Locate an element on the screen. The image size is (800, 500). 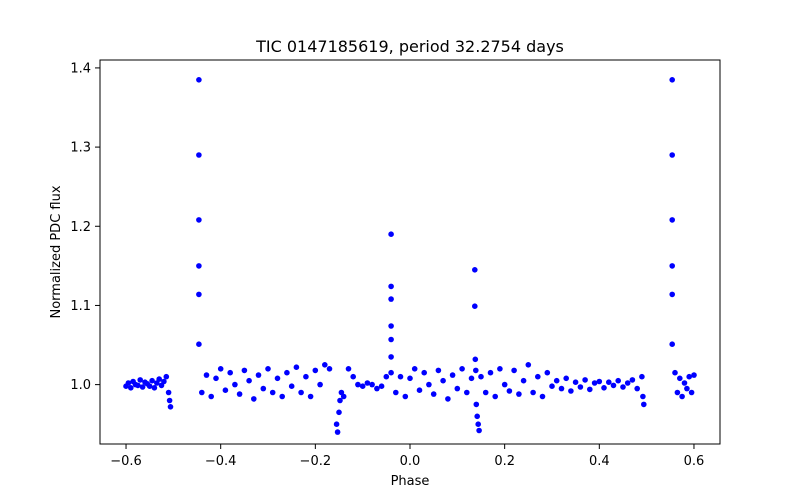
y-tick-label: 1.4 is located at coordinates (80, 68).